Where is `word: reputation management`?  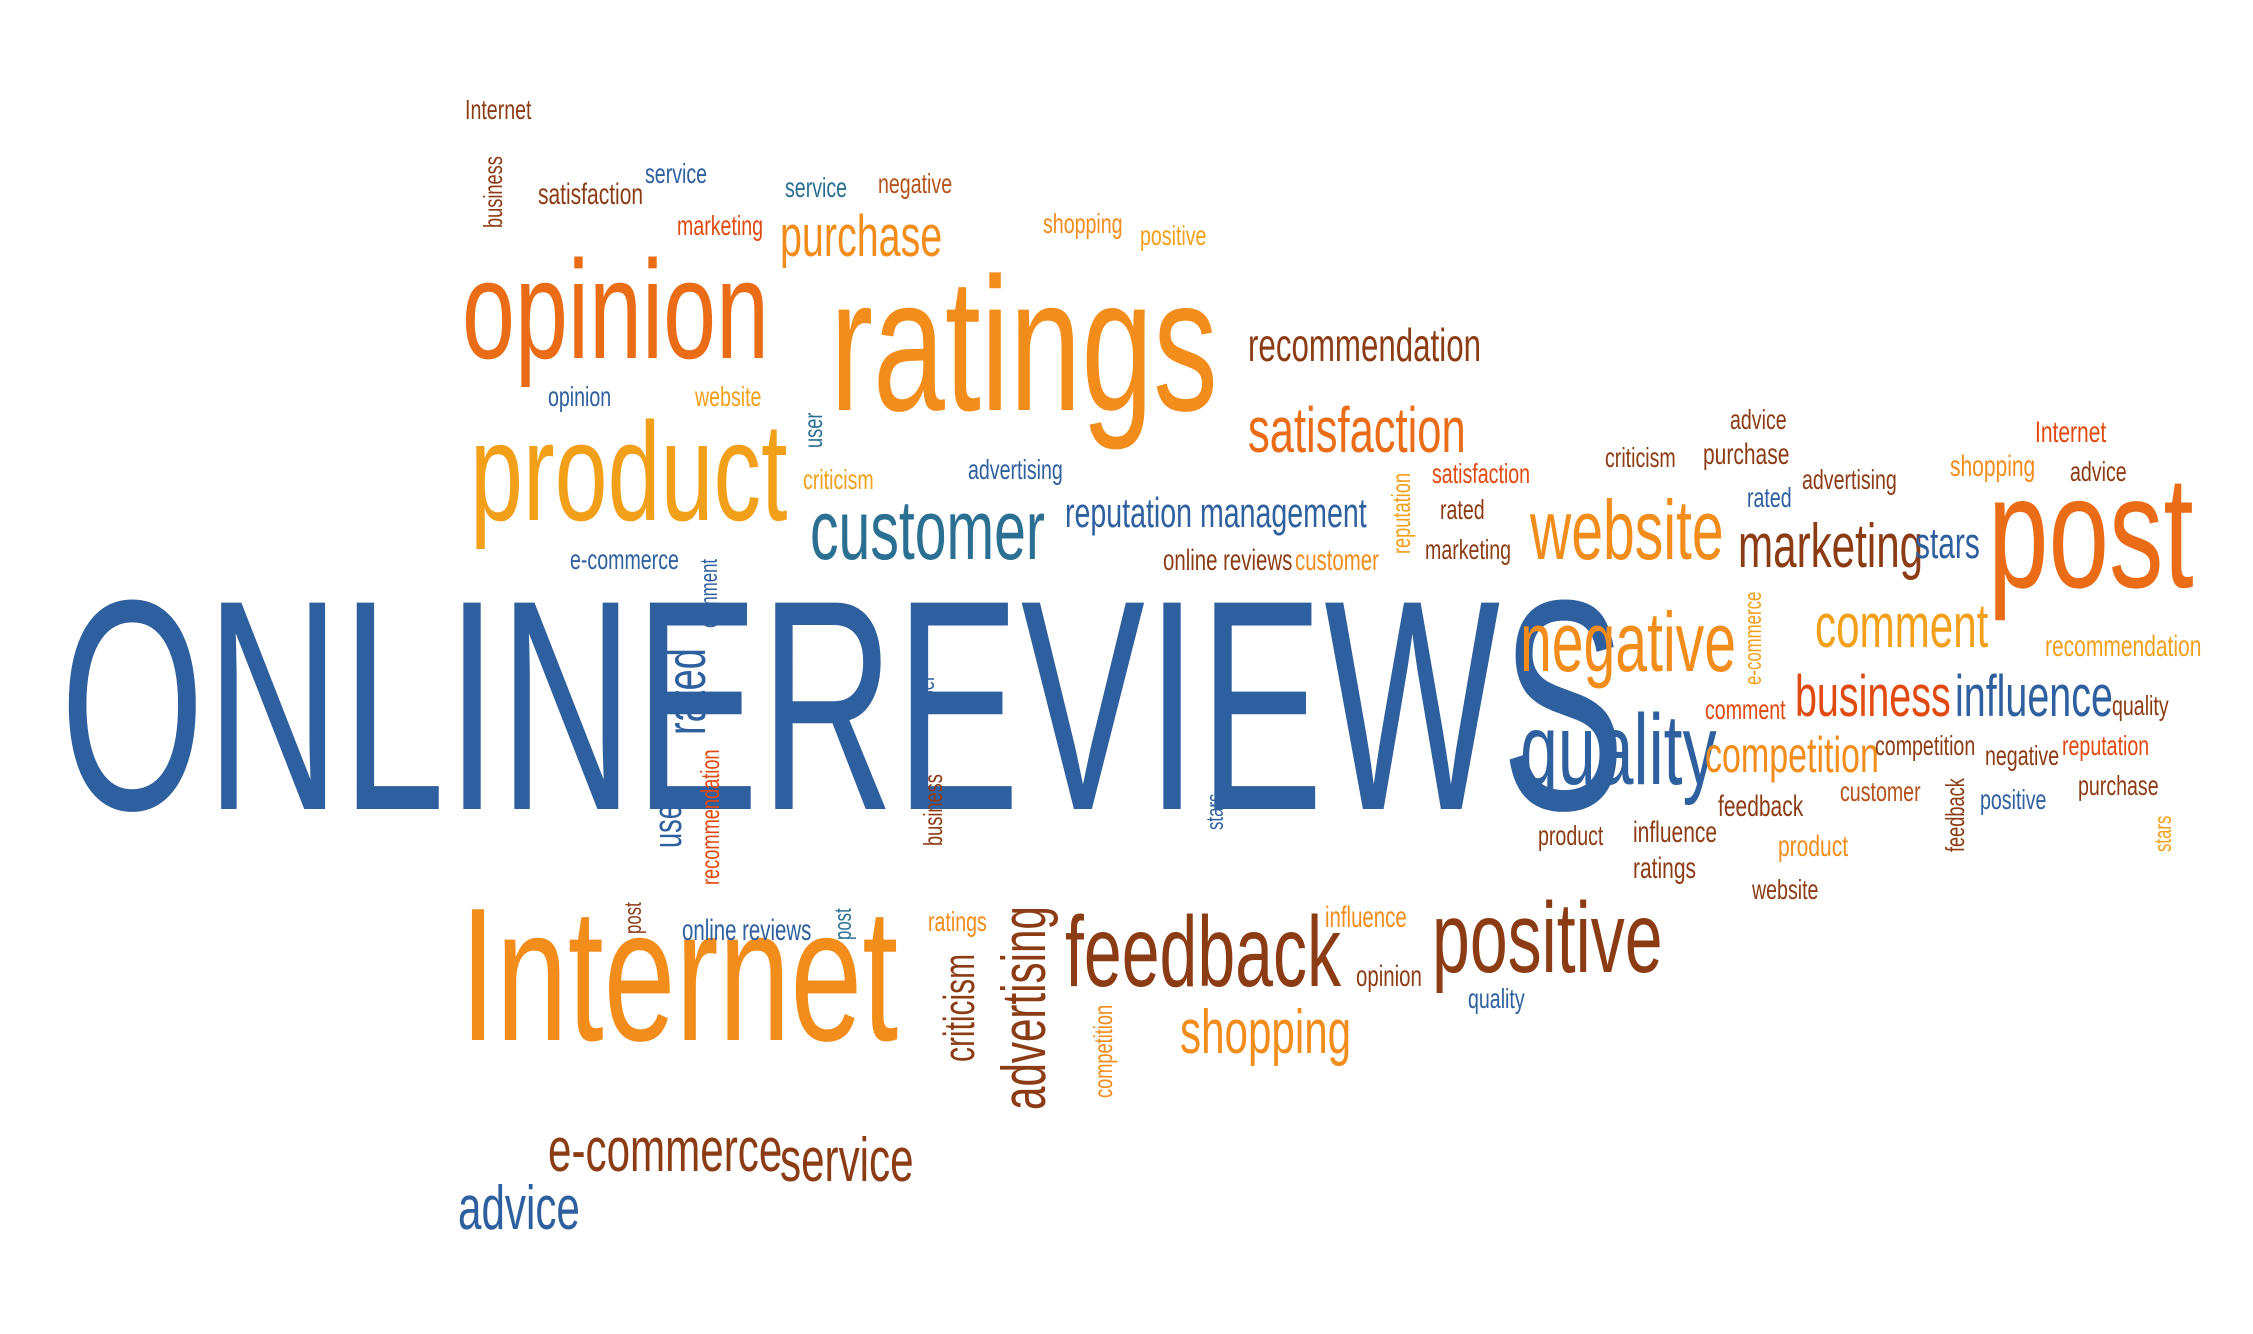
word: reputation management is located at coordinates (1216, 512).